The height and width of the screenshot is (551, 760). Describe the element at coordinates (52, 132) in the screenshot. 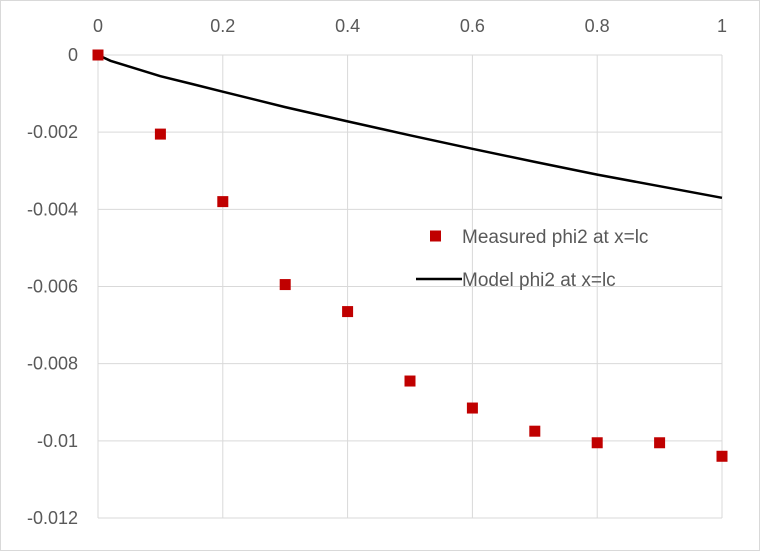

I see `y-tick-label: -0.002` at that location.